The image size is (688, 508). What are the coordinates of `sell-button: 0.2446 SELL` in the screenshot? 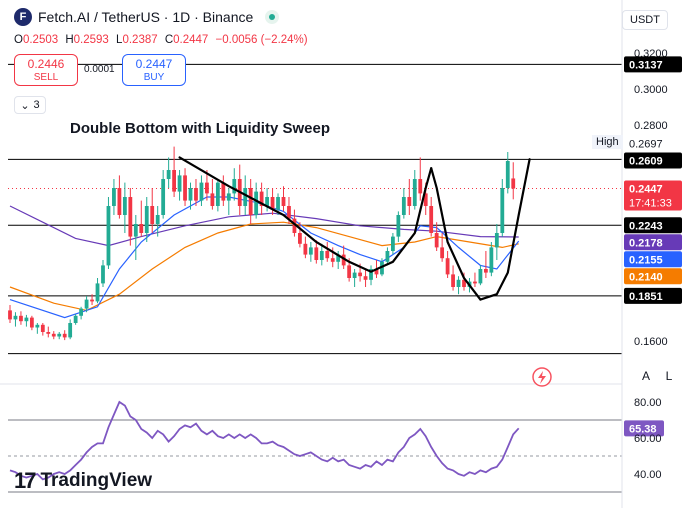 It's located at (46, 70).